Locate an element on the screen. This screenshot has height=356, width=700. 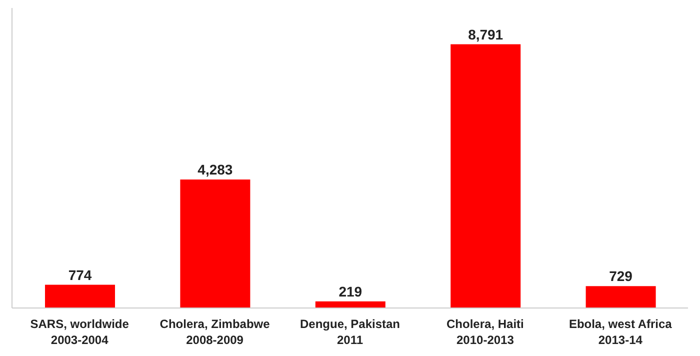
x-tick-label: Ebola, west Africa 2013-14 is located at coordinates (620, 332).